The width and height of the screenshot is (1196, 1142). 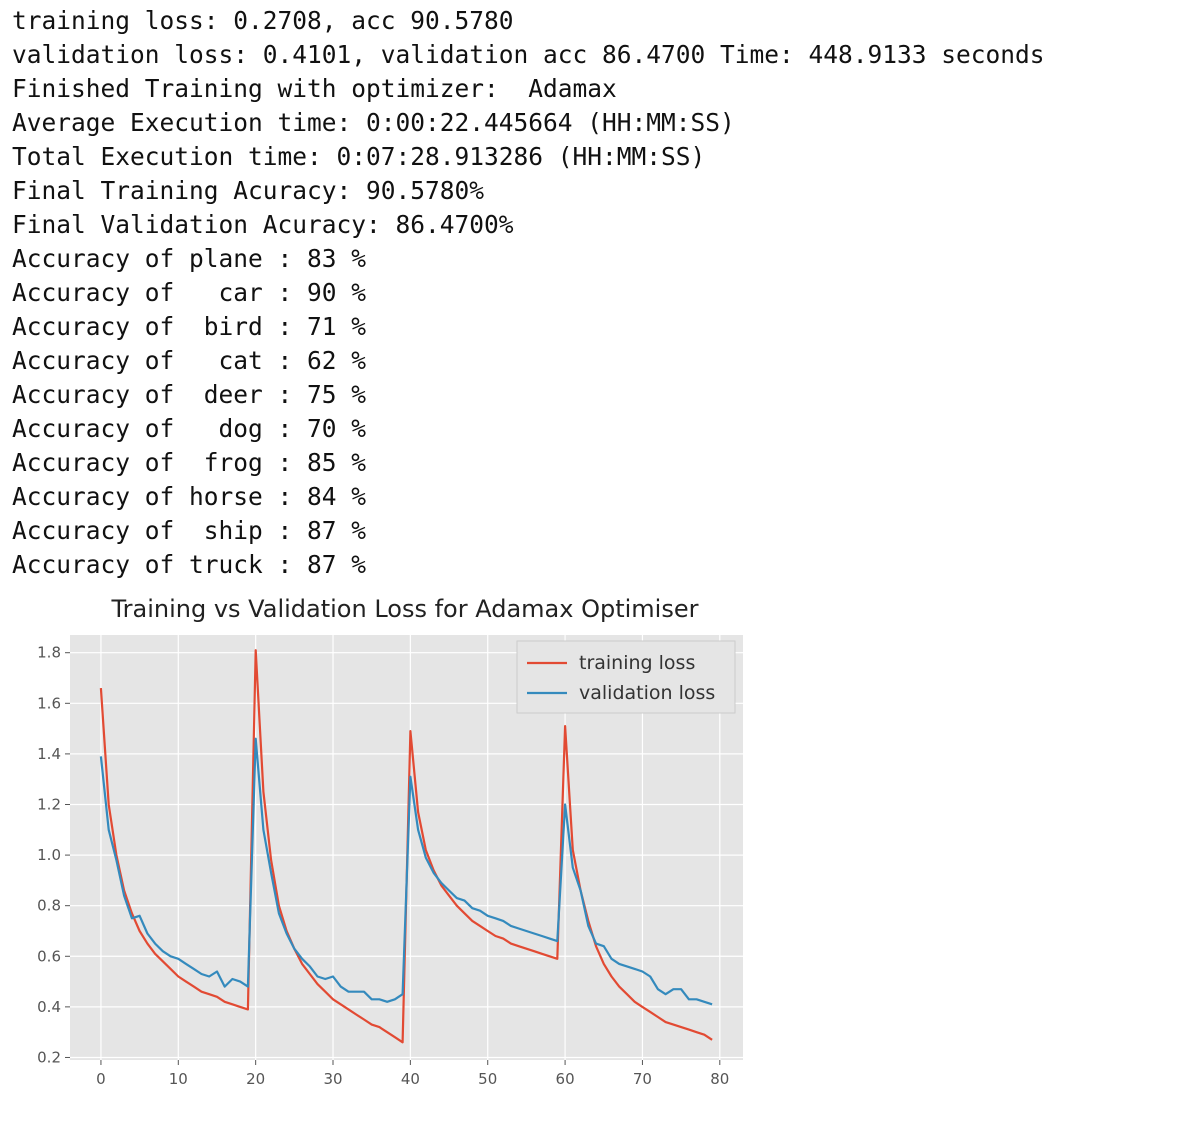 I want to click on legend-label: training loss, so click(x=637, y=663).